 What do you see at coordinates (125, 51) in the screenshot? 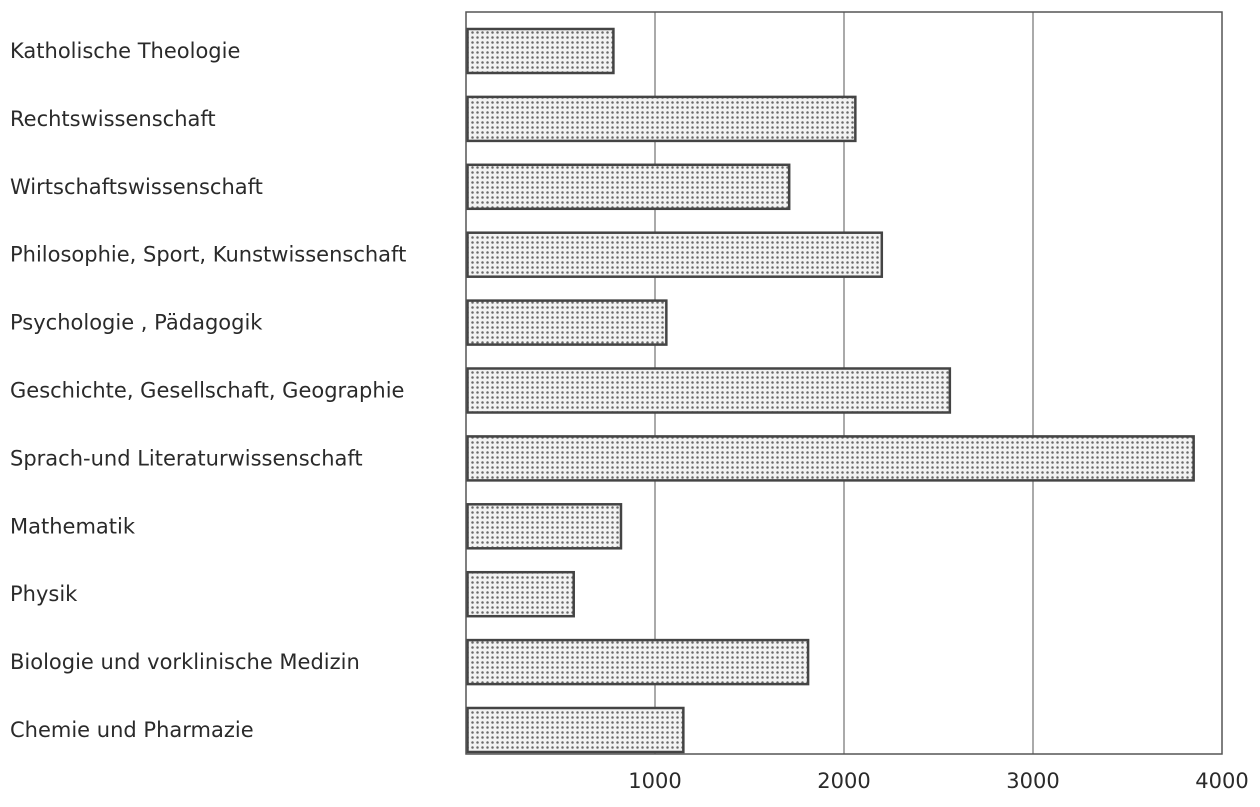
I see `category-label: Katholische Theologie` at bounding box center [125, 51].